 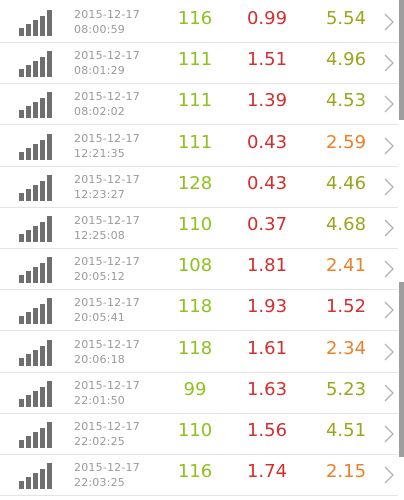 I want to click on value-secondary: 1.93, so click(x=267, y=306).